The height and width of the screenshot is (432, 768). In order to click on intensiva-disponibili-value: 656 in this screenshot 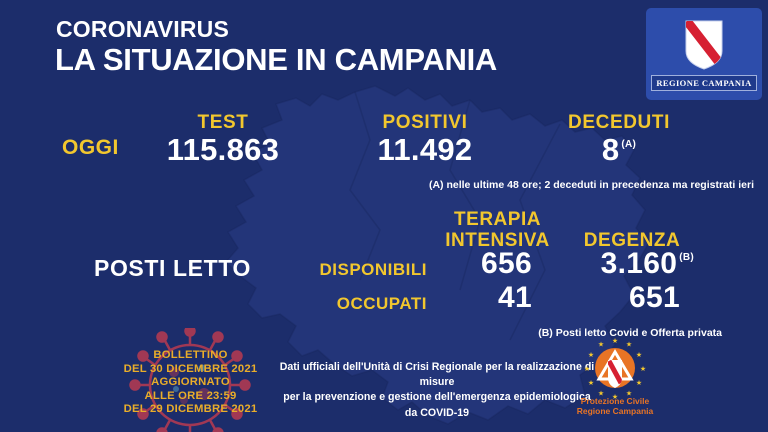, I will do `click(506, 263)`.